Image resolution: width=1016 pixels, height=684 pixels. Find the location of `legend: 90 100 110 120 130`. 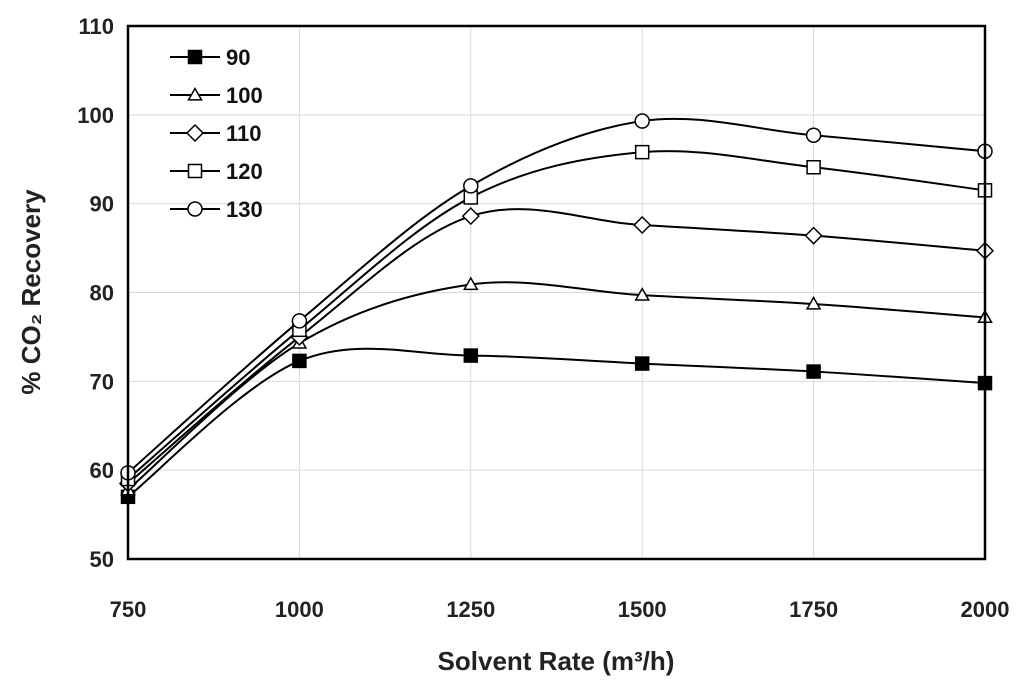

legend: 90 100 110 120 130 is located at coordinates (216, 133).